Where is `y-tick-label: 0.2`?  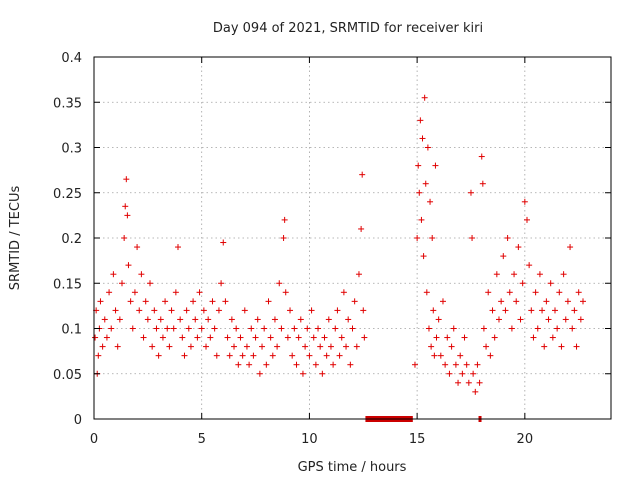 y-tick-label: 0.2 is located at coordinates (71, 239).